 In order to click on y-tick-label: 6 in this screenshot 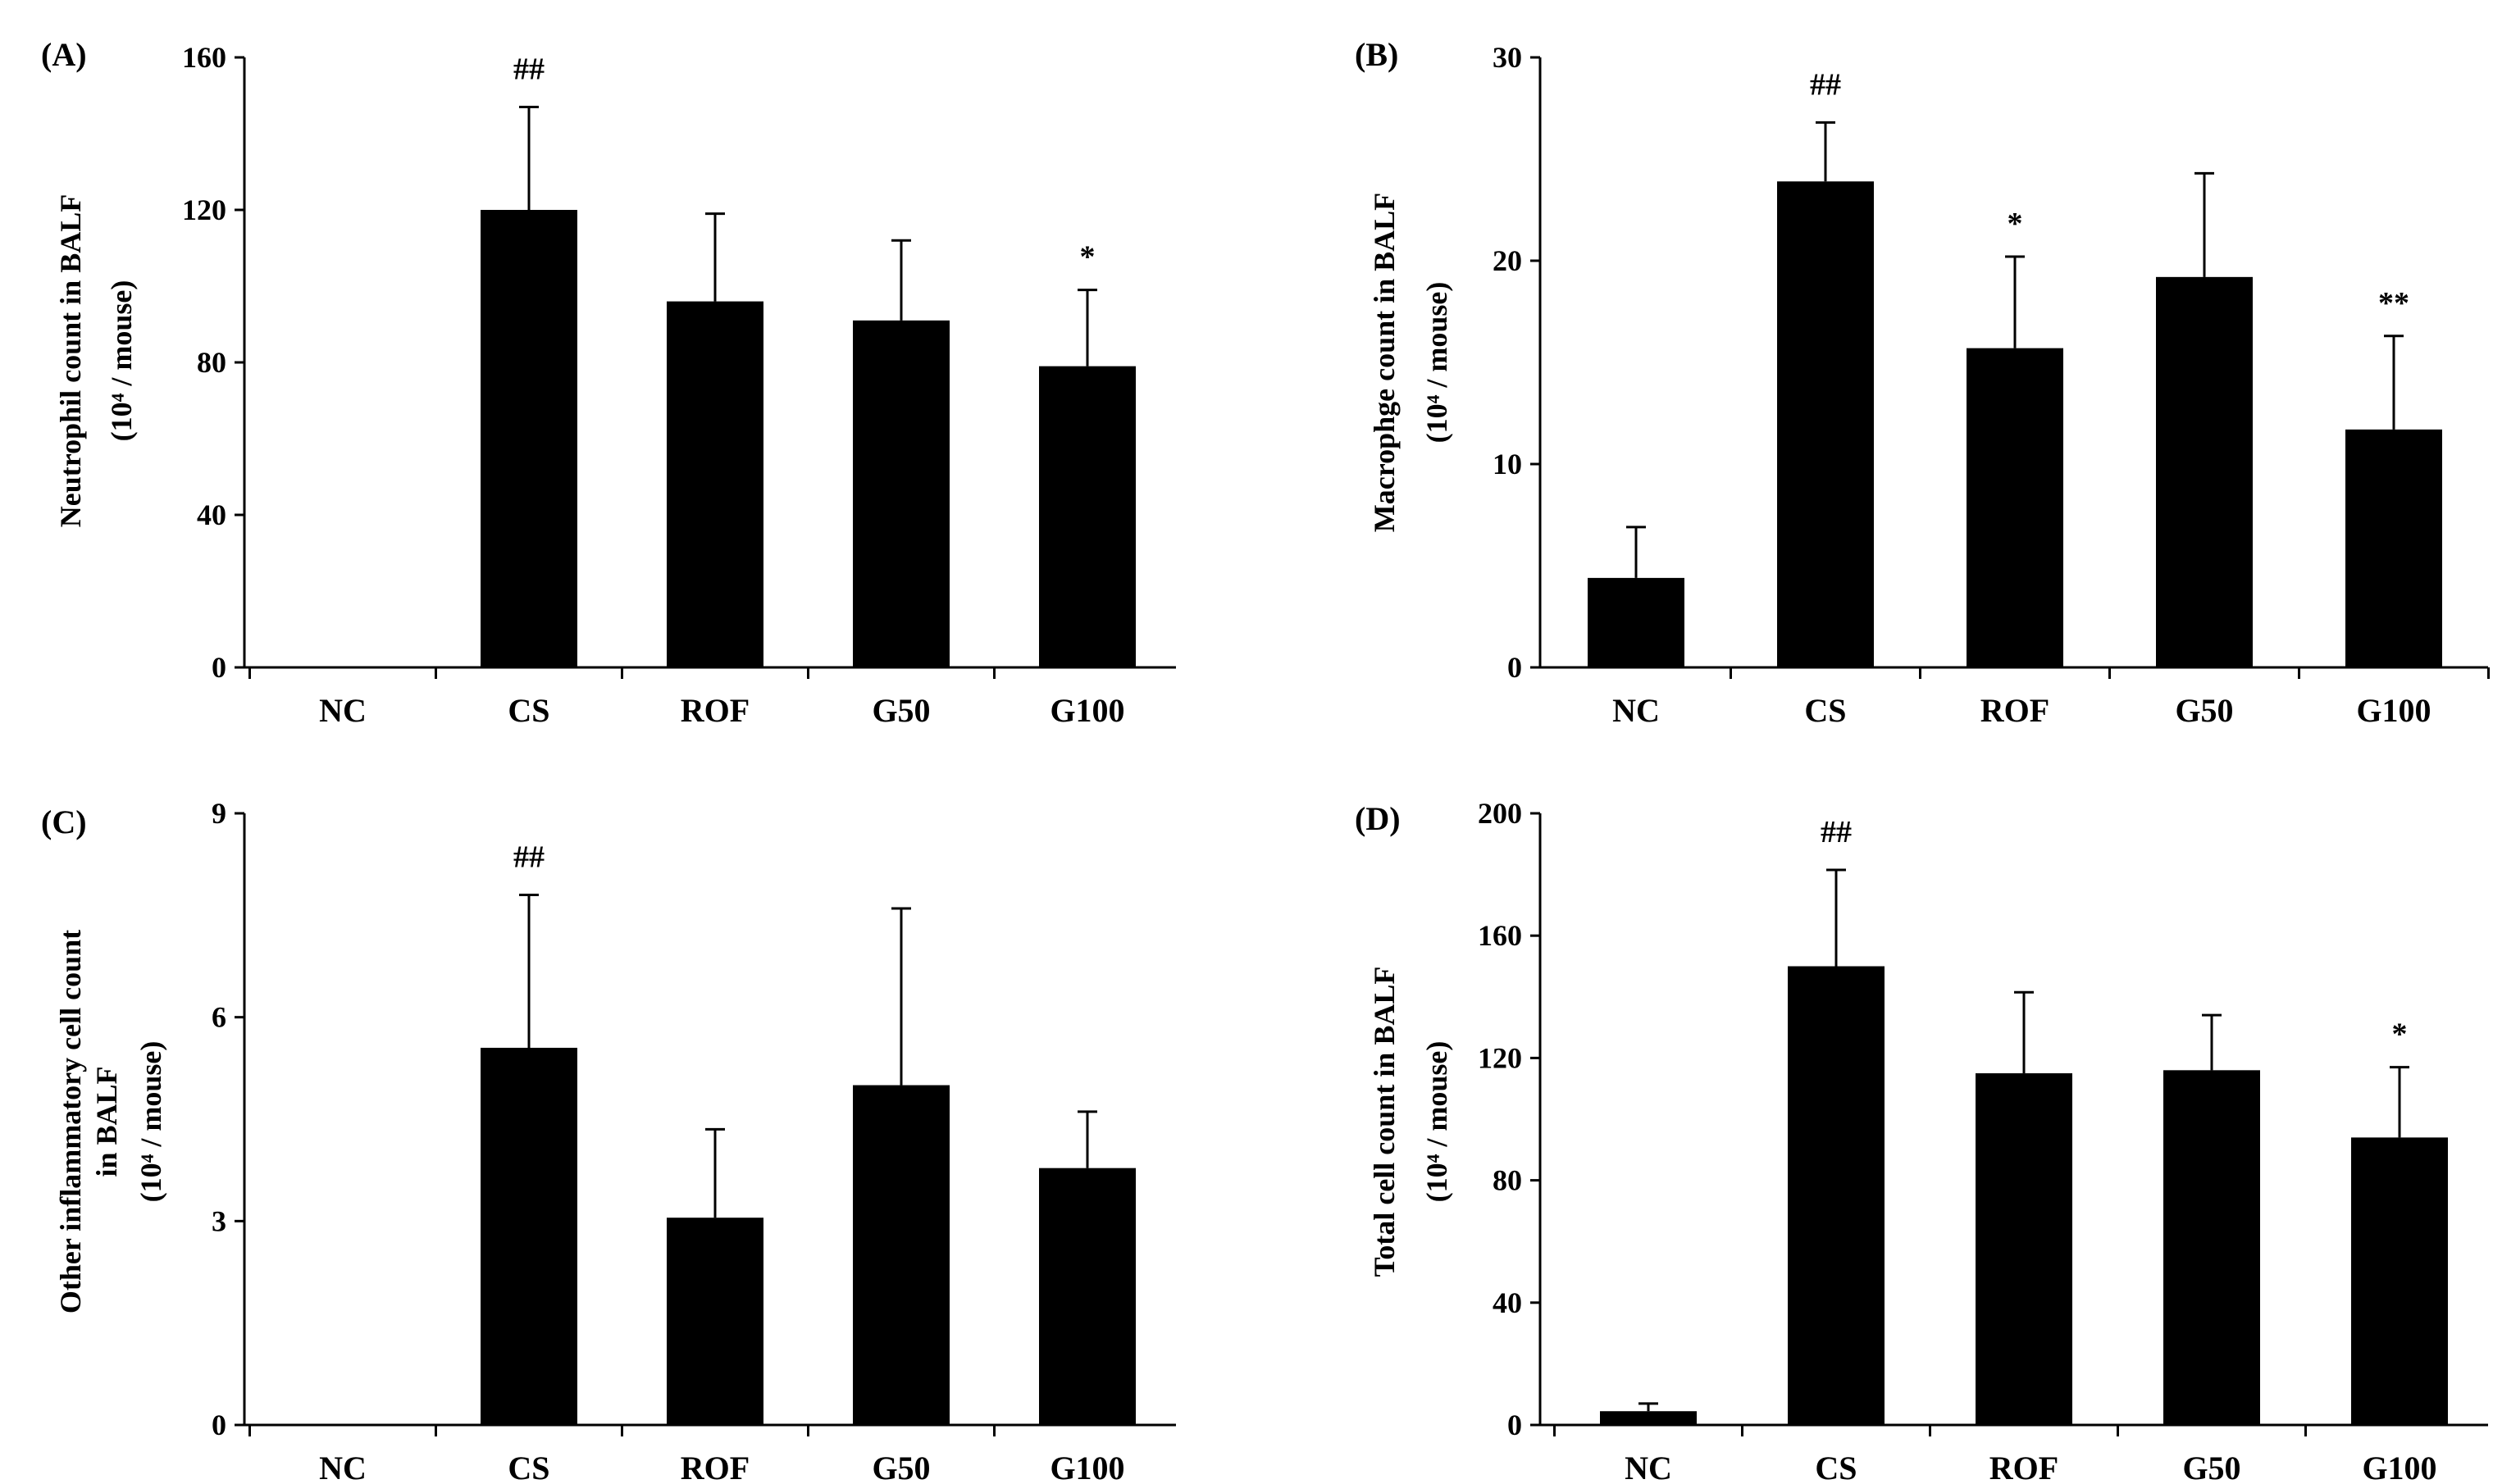, I will do `click(219, 1017)`.